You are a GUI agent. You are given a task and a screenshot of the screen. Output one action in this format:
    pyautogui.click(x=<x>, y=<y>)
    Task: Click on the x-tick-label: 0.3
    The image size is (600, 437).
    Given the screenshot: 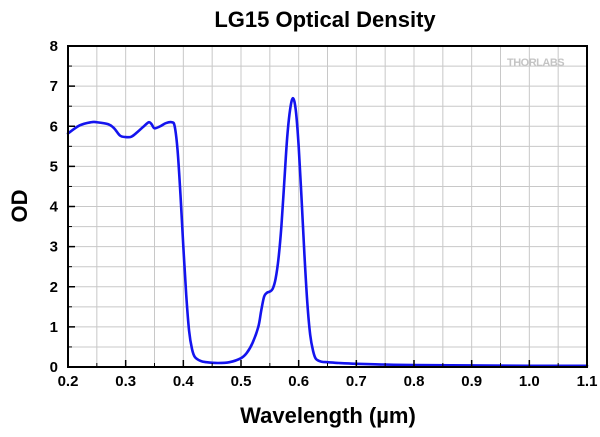 What is the action you would take?
    pyautogui.click(x=125, y=381)
    